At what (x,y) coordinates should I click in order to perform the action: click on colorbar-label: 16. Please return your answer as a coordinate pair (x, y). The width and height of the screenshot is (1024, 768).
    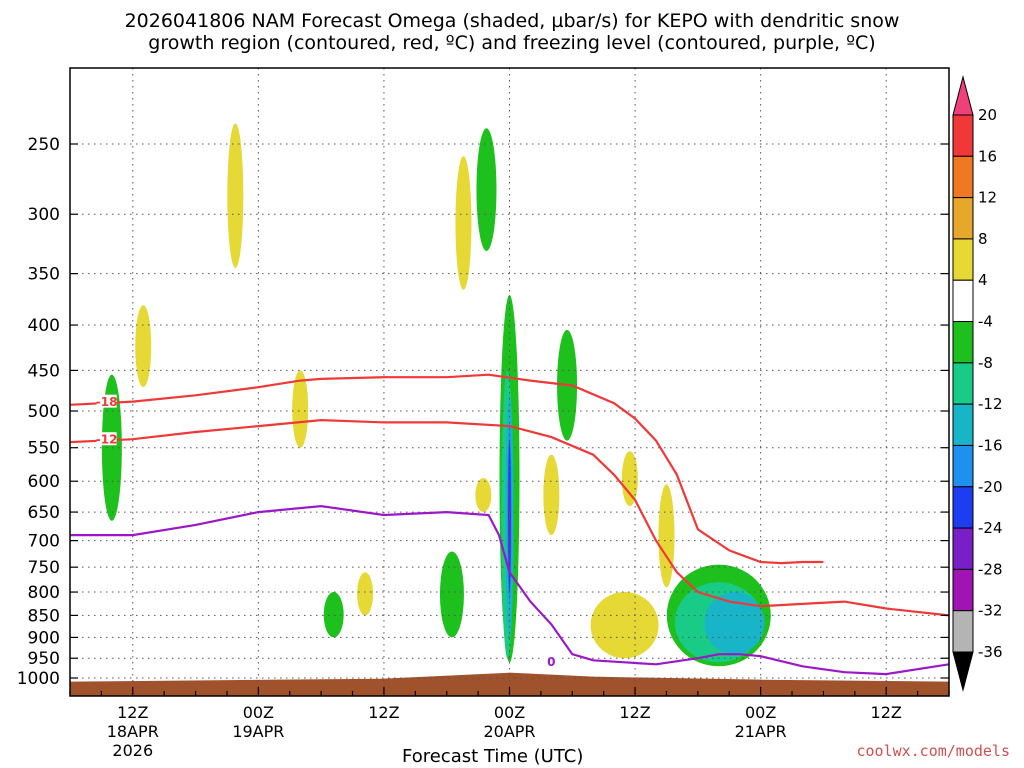
    Looking at the image, I should click on (987, 156).